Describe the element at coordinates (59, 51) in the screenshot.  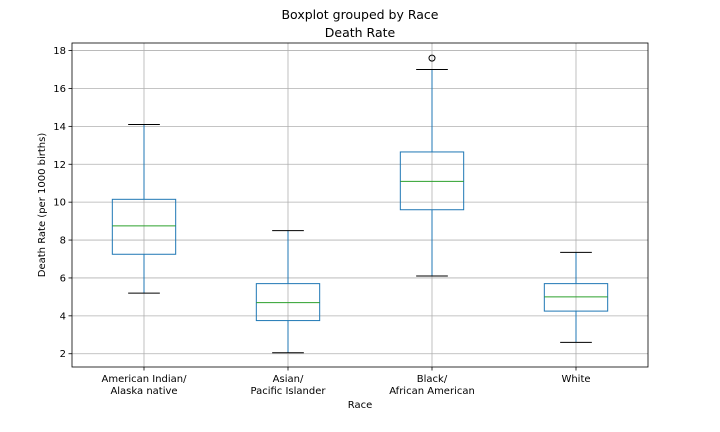
I see `y-tick-label: 18` at that location.